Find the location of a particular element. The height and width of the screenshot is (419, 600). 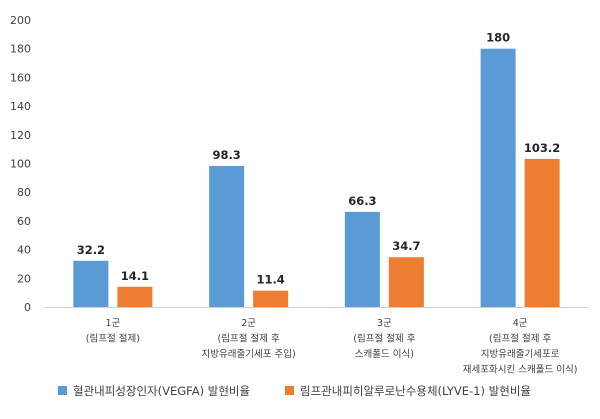

x-category-label: 1군 is located at coordinates (112, 323).